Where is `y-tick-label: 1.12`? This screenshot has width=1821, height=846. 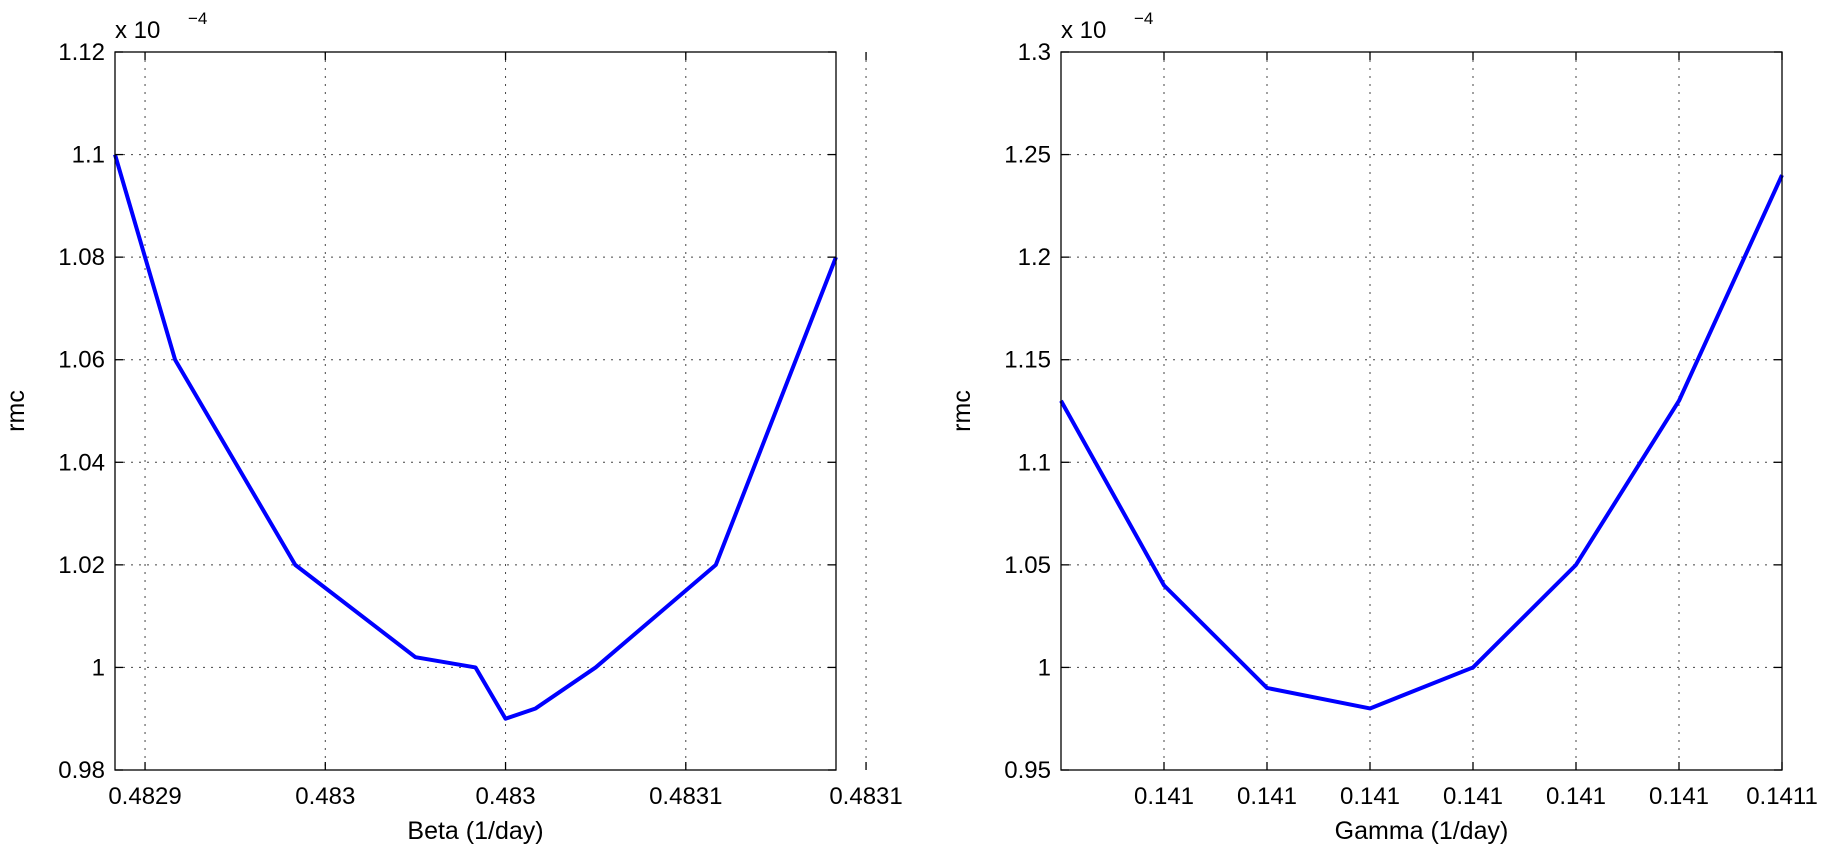
y-tick-label: 1.12 is located at coordinates (81, 52).